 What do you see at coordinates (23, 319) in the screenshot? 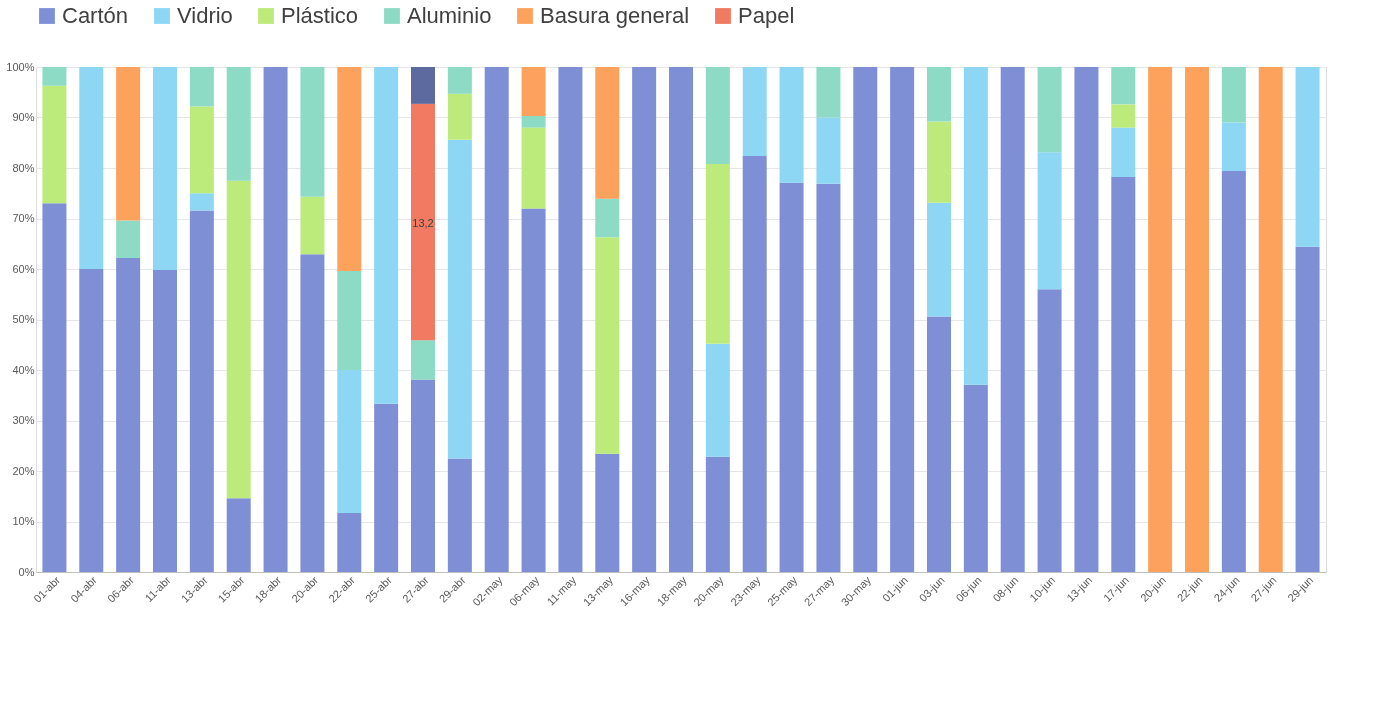
I see `y-tick-label: 50%` at bounding box center [23, 319].